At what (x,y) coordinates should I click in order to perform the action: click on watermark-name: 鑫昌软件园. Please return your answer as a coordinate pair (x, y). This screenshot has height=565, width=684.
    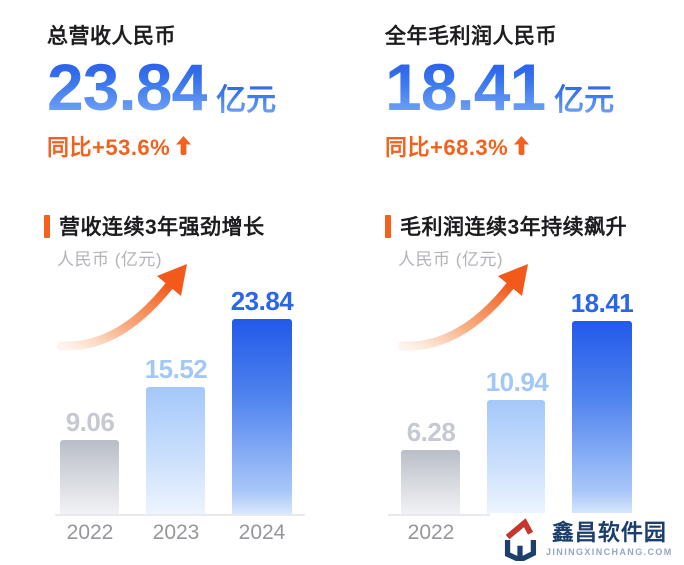
    Looking at the image, I should click on (609, 532).